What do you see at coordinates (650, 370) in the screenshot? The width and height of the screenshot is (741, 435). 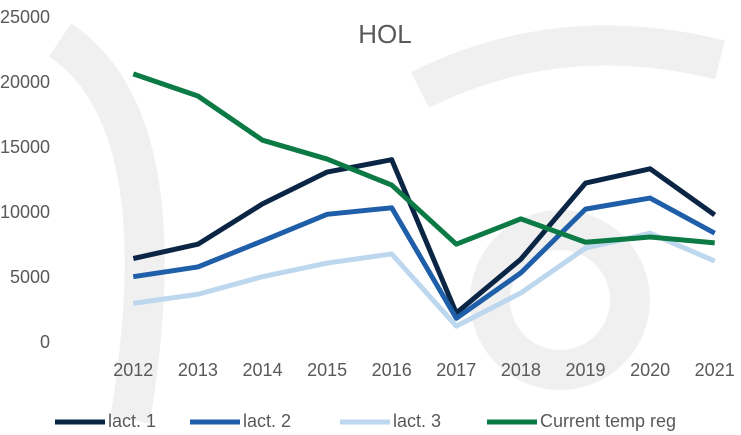 I see `x-tick-label: 2020` at bounding box center [650, 370].